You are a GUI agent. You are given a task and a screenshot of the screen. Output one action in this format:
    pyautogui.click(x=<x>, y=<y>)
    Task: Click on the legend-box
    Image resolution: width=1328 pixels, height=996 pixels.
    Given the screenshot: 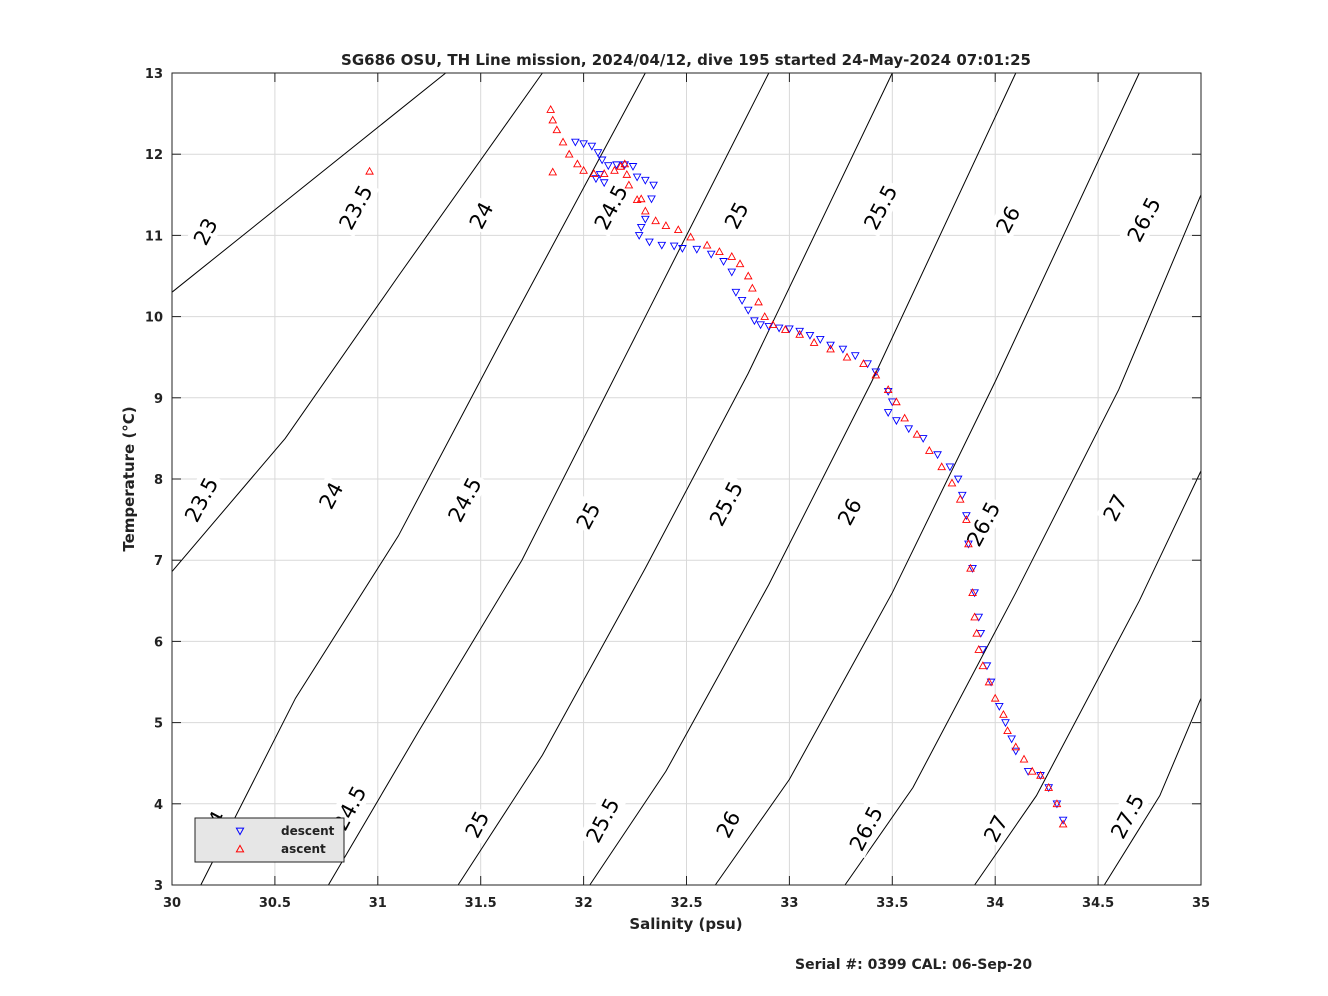 What is the action you would take?
    pyautogui.click(x=269, y=840)
    